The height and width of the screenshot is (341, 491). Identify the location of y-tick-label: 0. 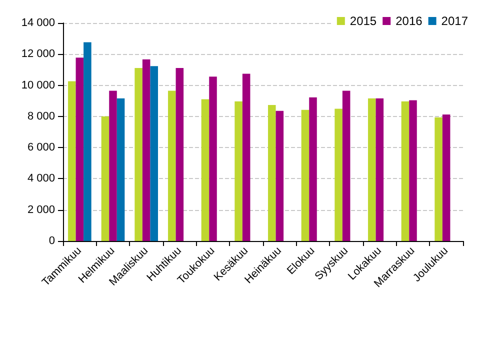
(51, 241).